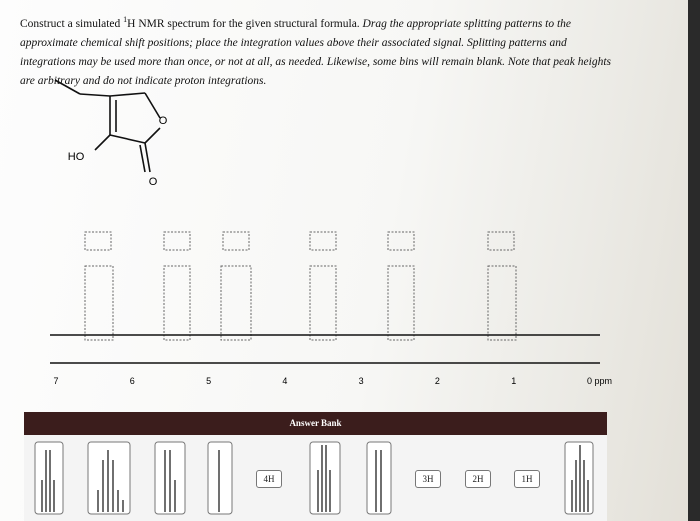  I want to click on bins, so click(300, 286).